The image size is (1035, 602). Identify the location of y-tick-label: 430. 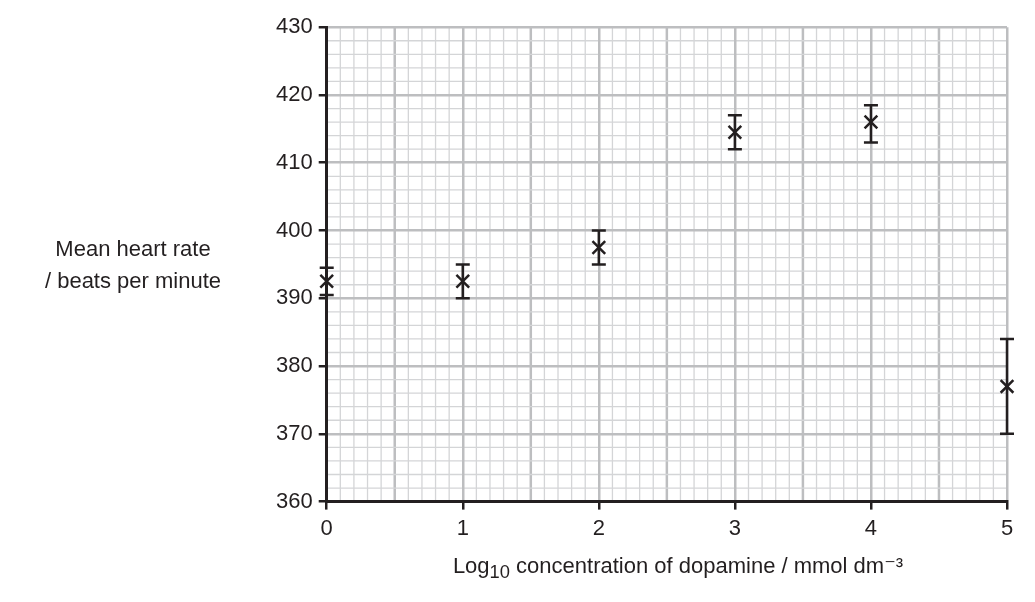
(294, 26).